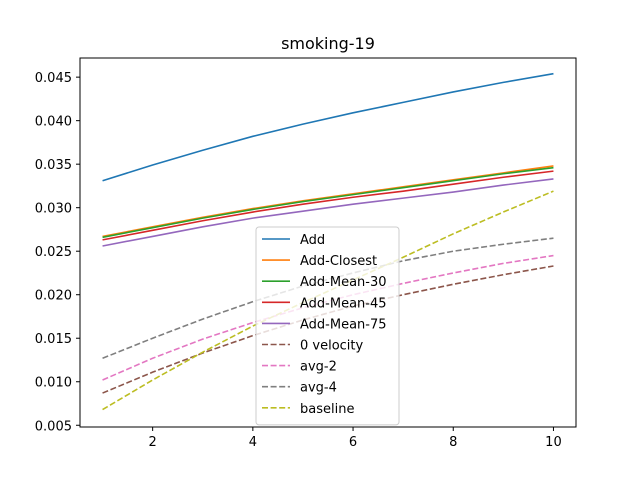 The image size is (640, 480). I want to click on y-tick-label: 0.015, so click(53, 339).